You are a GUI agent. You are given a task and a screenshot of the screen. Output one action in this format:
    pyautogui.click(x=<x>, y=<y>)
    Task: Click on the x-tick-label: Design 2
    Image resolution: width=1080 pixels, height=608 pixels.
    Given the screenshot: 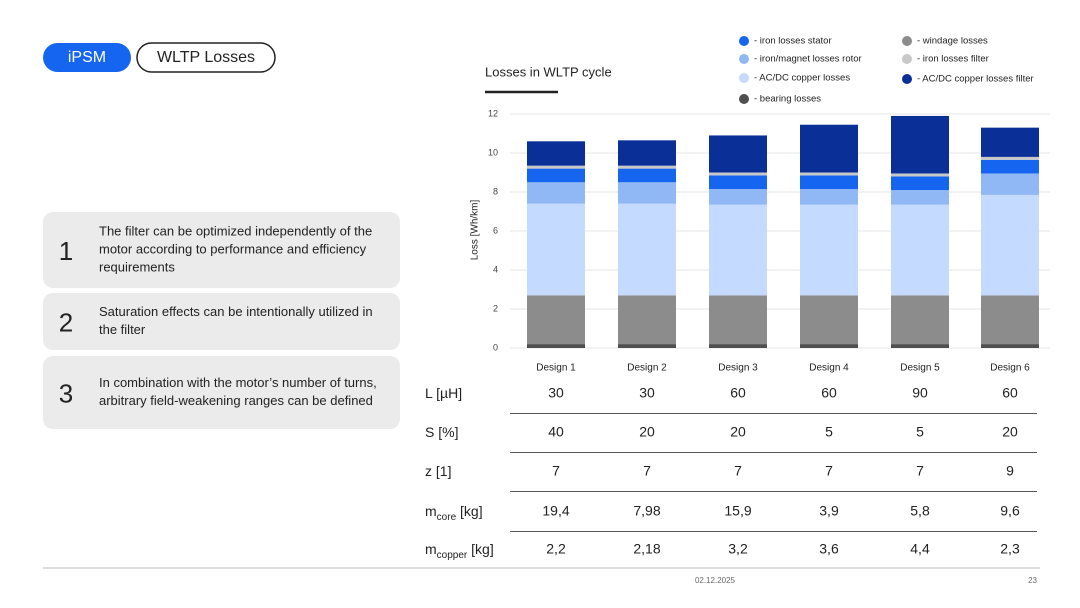 What is the action you would take?
    pyautogui.click(x=647, y=368)
    